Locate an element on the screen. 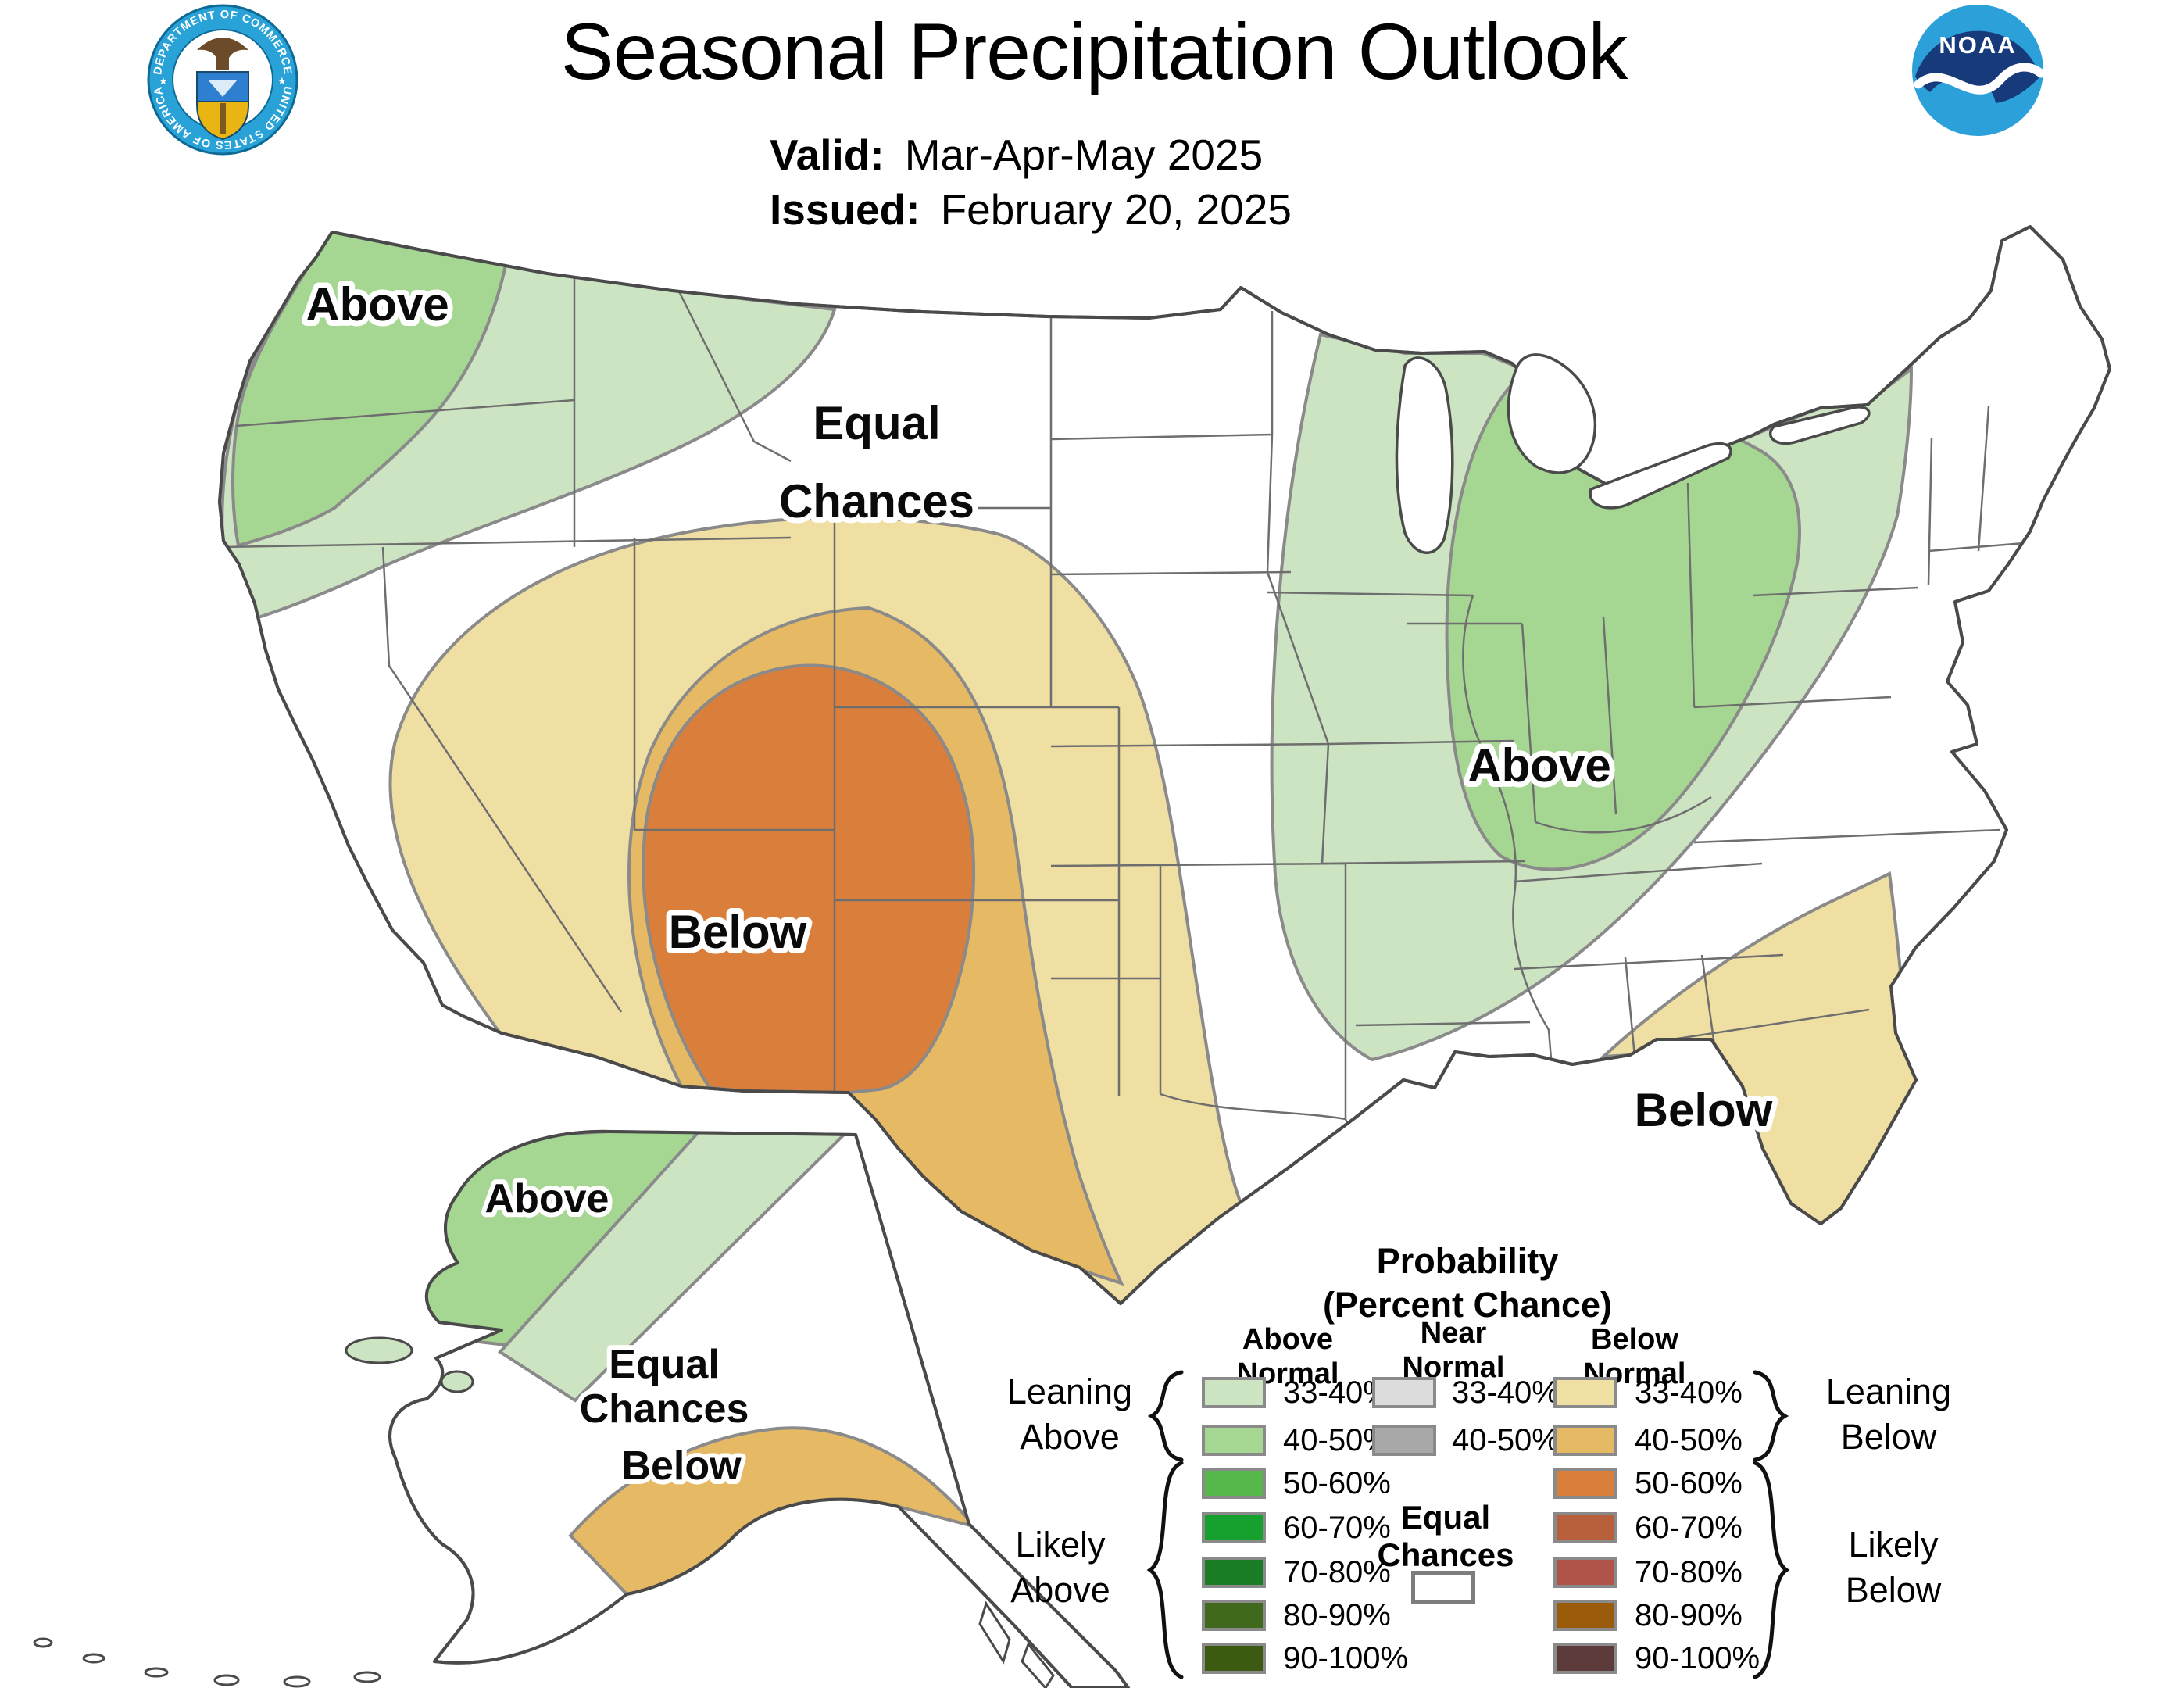  legend-col-near-normal: Near Normal is located at coordinates (1453, 1350).